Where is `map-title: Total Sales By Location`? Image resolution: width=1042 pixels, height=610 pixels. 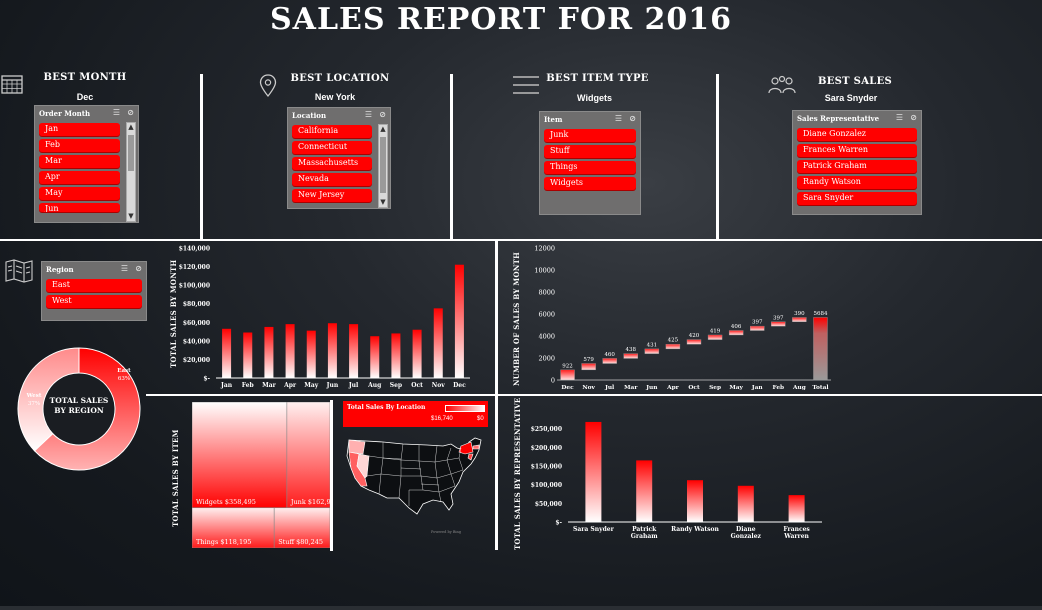
map-title: Total Sales By Location is located at coordinates (386, 407).